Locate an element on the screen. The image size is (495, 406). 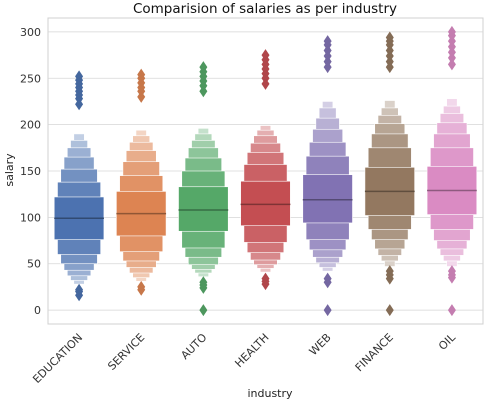
boxen-health is located at coordinates (265, 170).